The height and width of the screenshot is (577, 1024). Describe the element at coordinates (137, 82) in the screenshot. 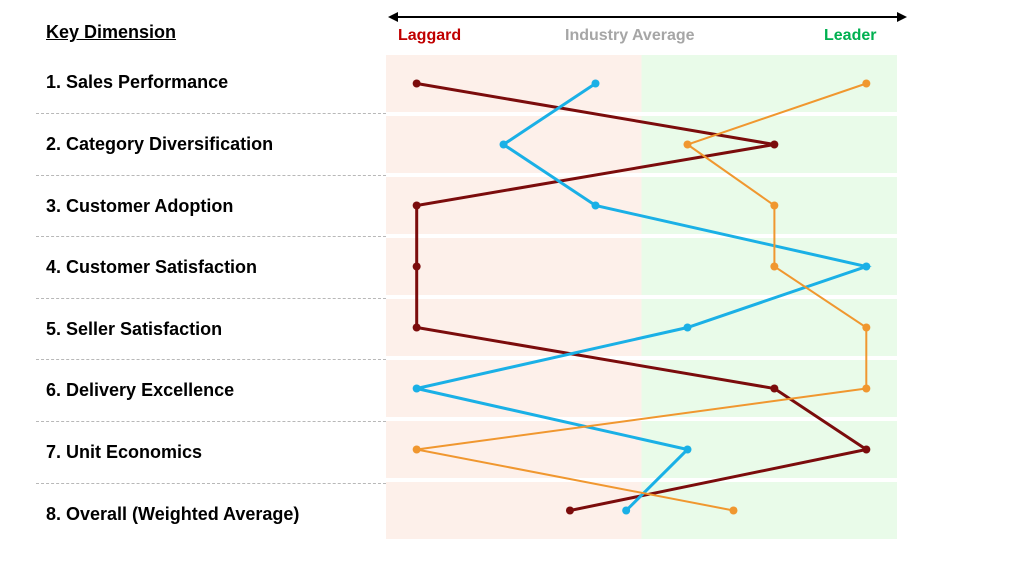

I see `dimension-label: 1. Sales Performance` at that location.